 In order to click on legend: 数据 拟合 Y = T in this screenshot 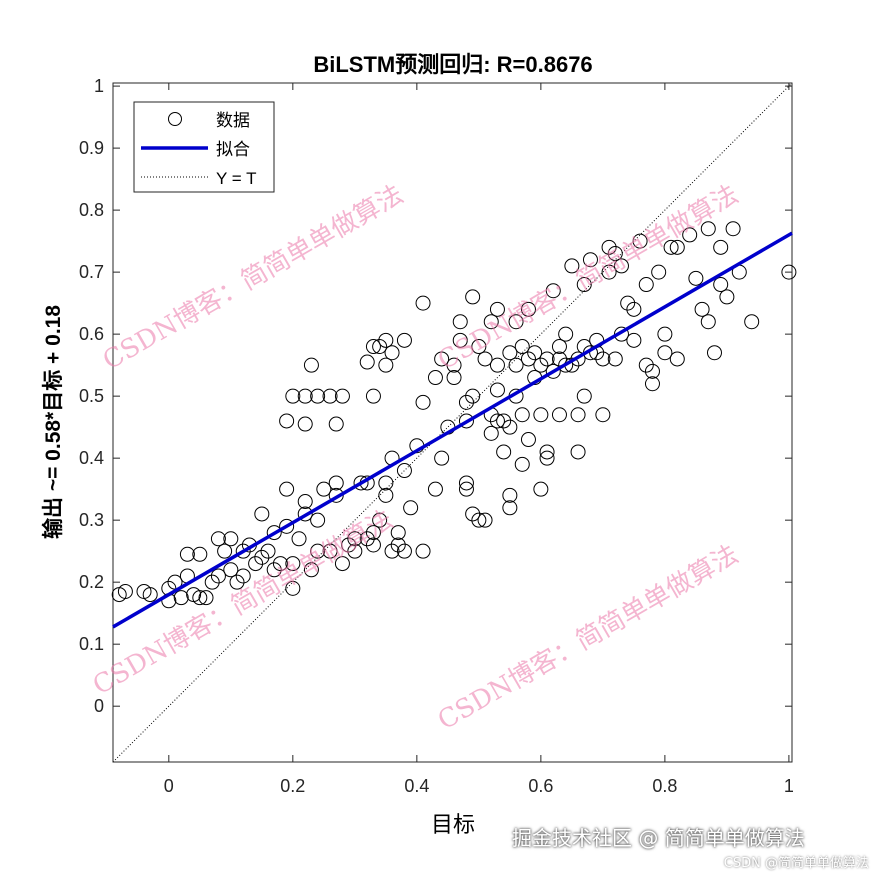, I will do `click(204, 147)`.